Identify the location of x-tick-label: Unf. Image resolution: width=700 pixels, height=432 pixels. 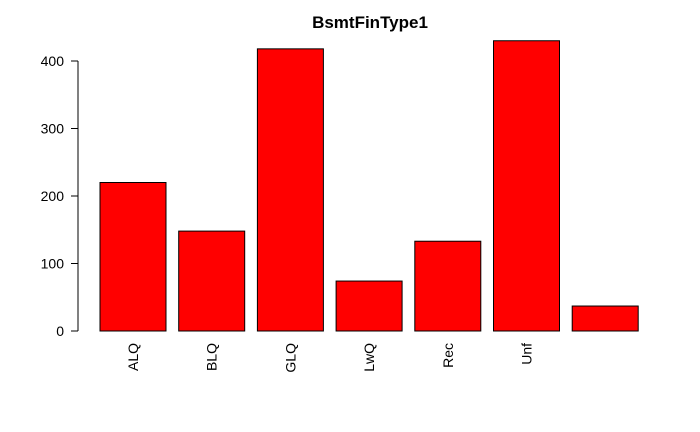
(527, 354).